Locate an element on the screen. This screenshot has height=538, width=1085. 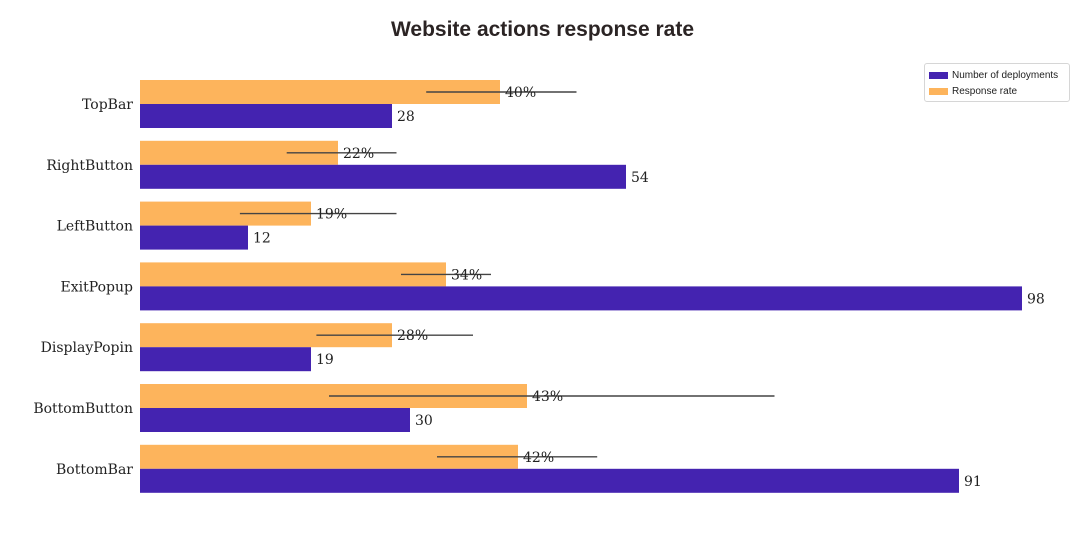
legend: Number of deployments Response rate is located at coordinates (997, 82).